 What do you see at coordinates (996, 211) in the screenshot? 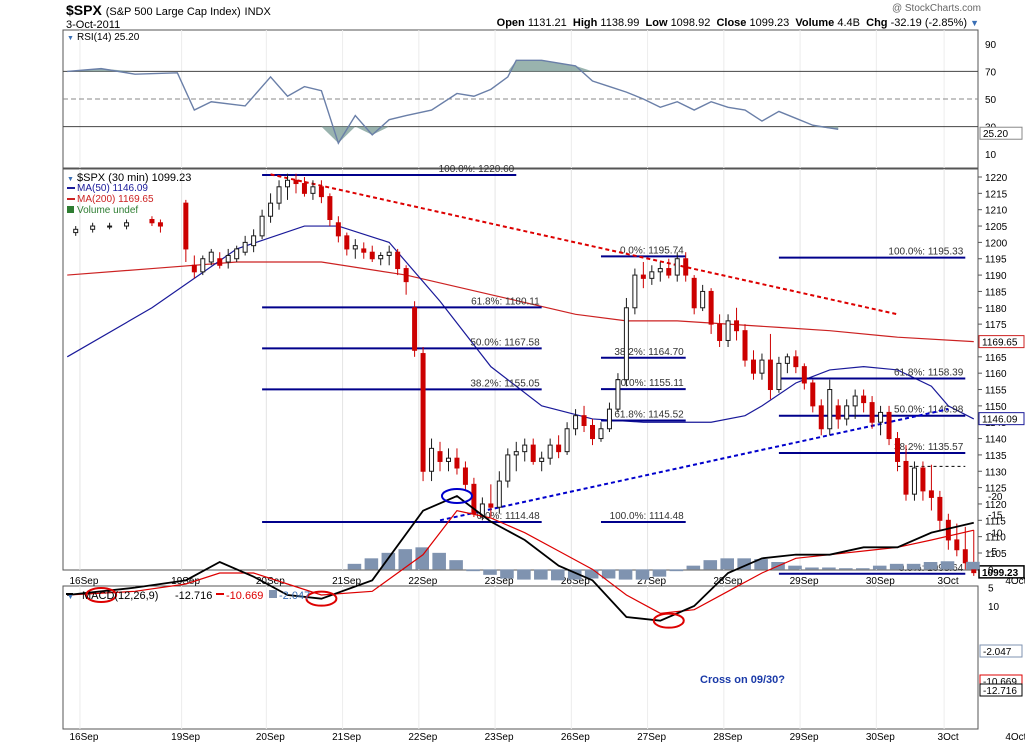
I see `price-ytick-label: 1210` at bounding box center [996, 211].